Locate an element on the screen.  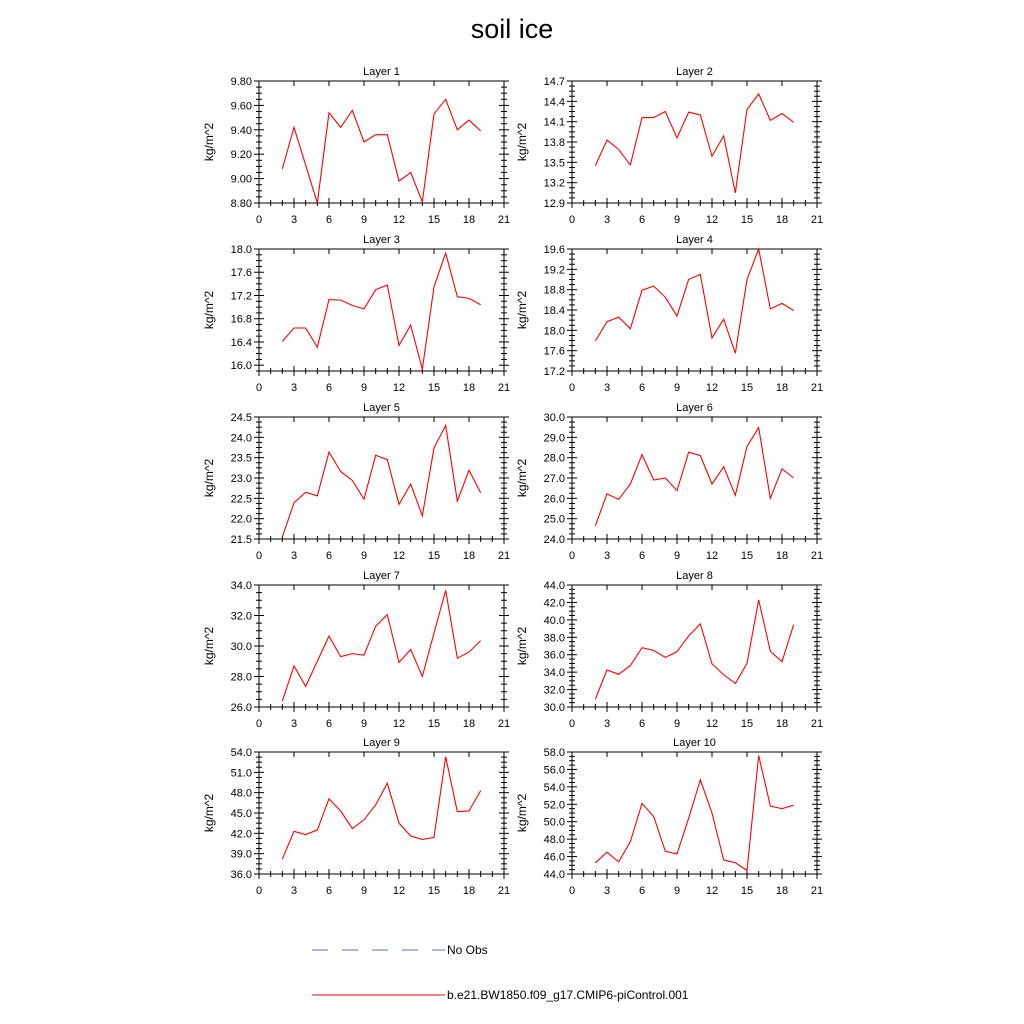
y-tick-label: 18.8 is located at coordinates (554, 291).